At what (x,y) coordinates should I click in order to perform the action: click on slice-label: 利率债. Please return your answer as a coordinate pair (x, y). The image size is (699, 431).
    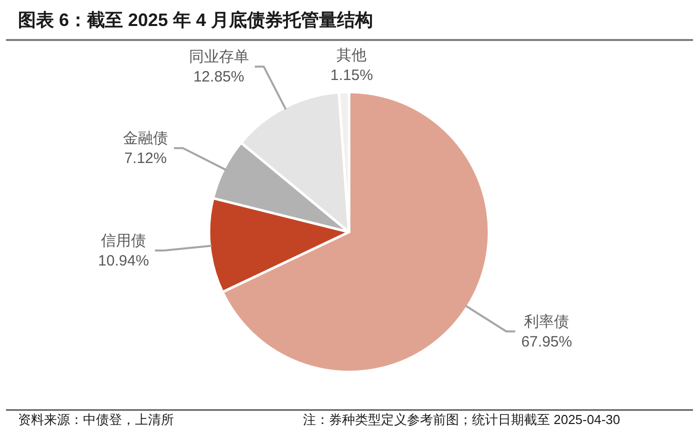
    Looking at the image, I should click on (547, 321).